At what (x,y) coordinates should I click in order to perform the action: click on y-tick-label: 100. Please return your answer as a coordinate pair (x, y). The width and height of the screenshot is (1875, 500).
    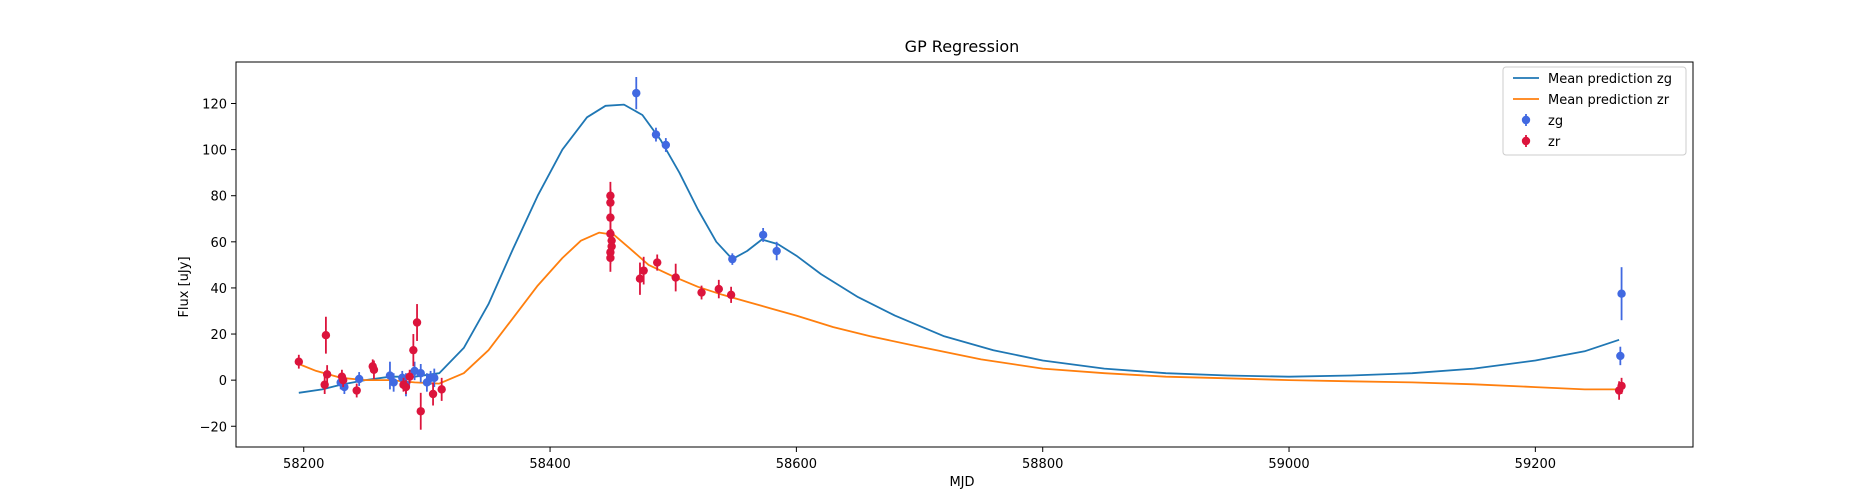
    Looking at the image, I should click on (214, 151).